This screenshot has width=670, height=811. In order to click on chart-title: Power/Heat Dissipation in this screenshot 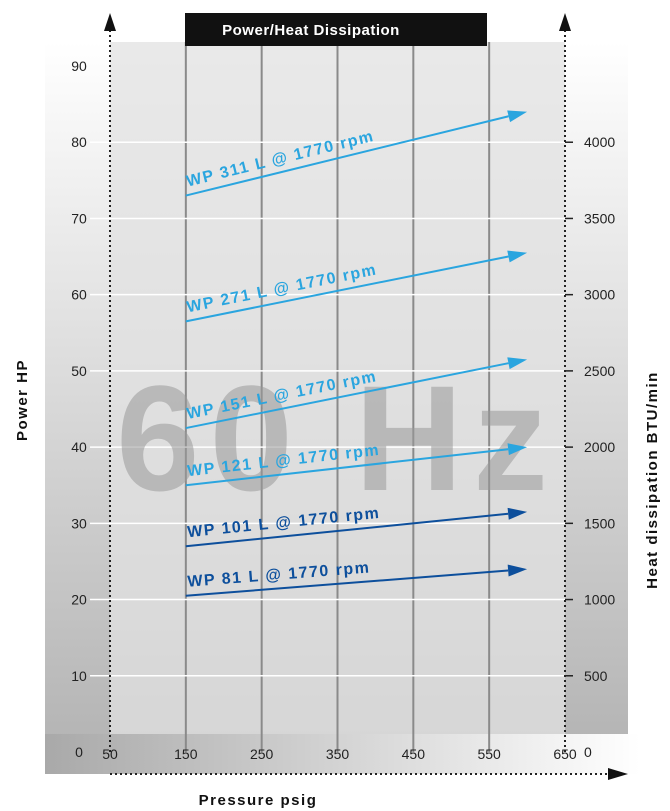, I will do `click(311, 30)`.